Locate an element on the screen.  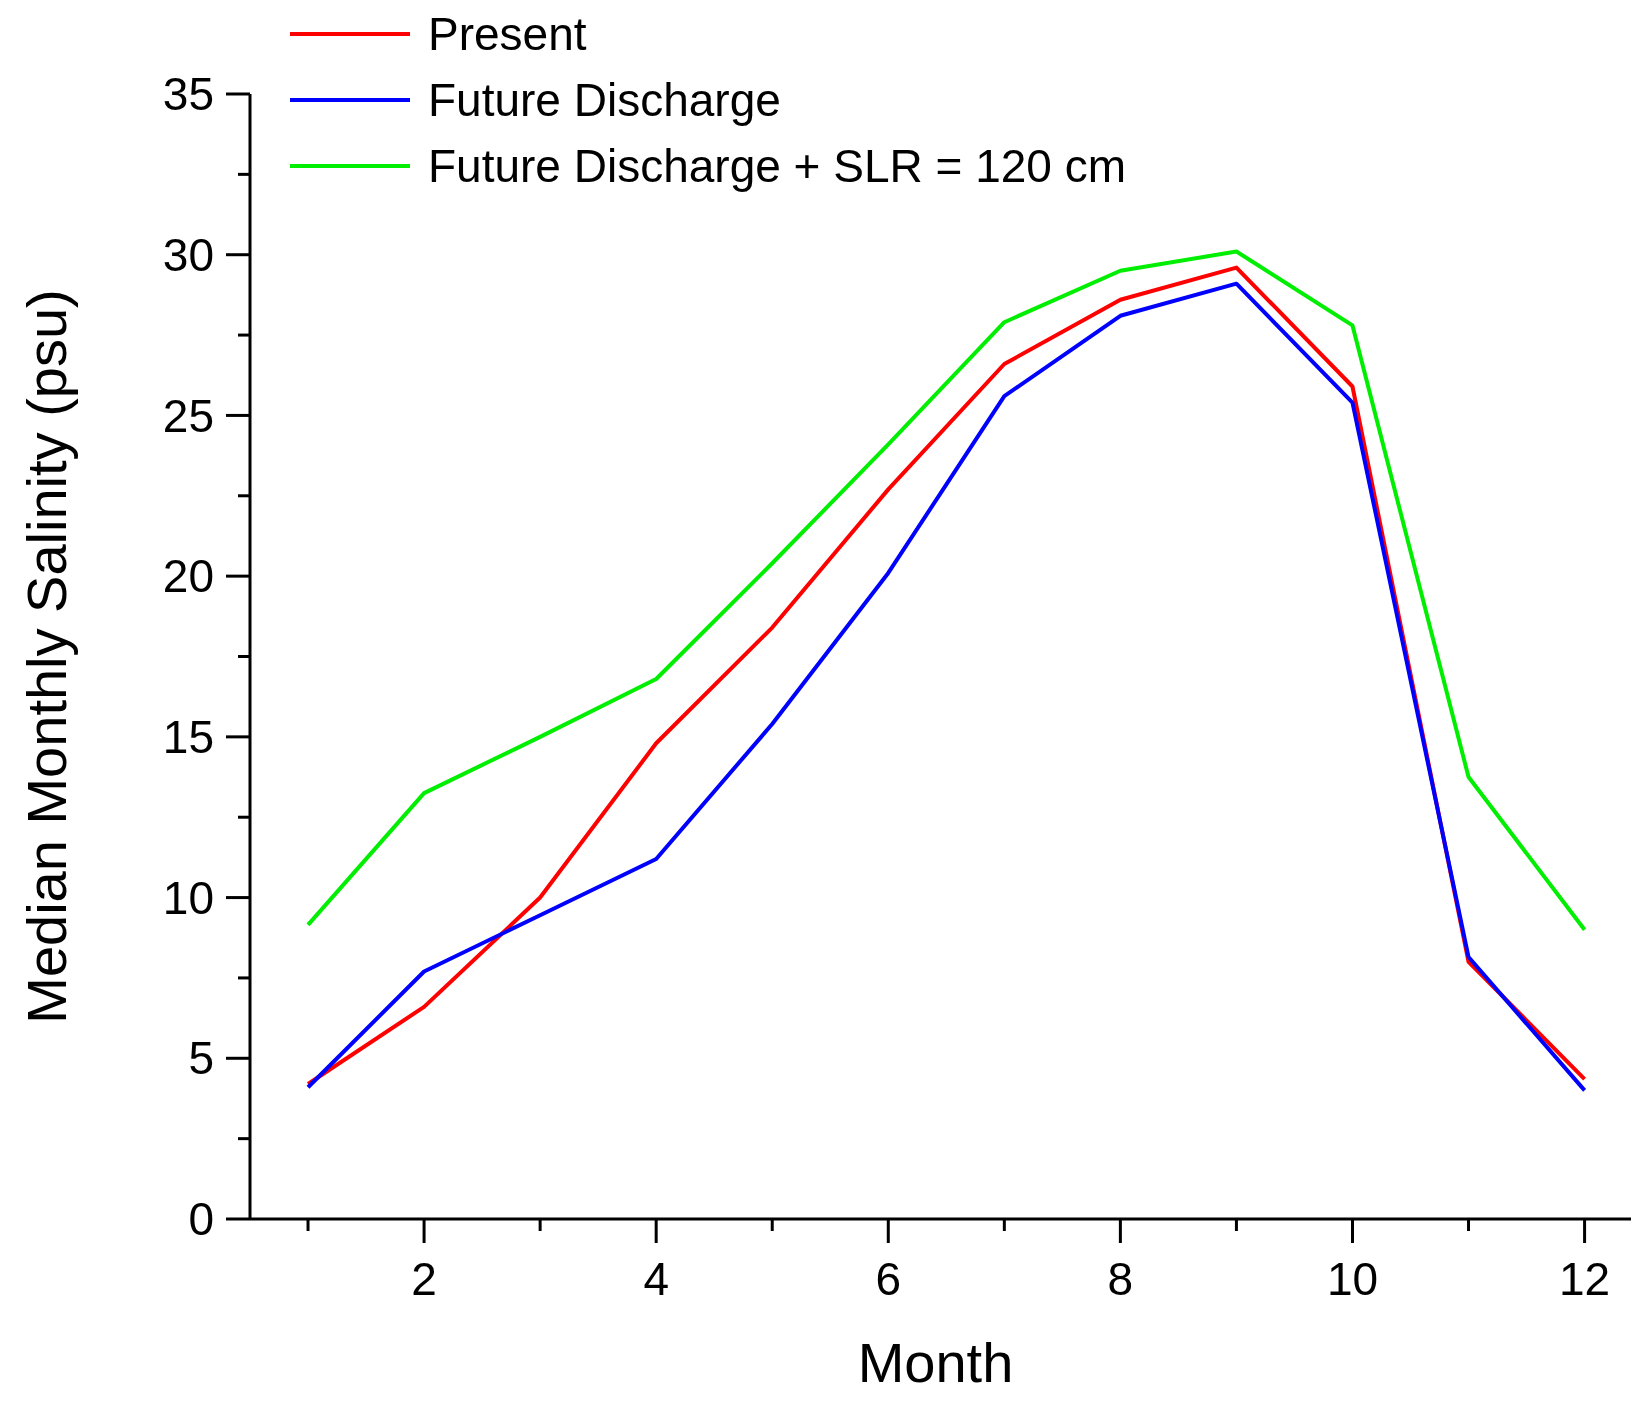
y-tick-label: 10 is located at coordinates (188, 897).